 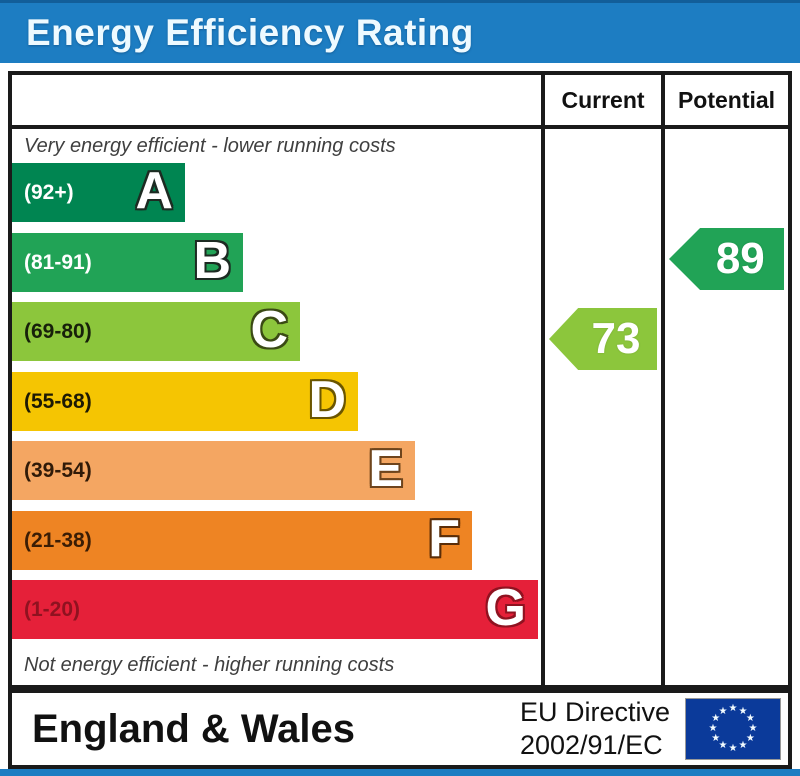 What do you see at coordinates (385, 468) in the screenshot?
I see `band-letter: E` at bounding box center [385, 468].